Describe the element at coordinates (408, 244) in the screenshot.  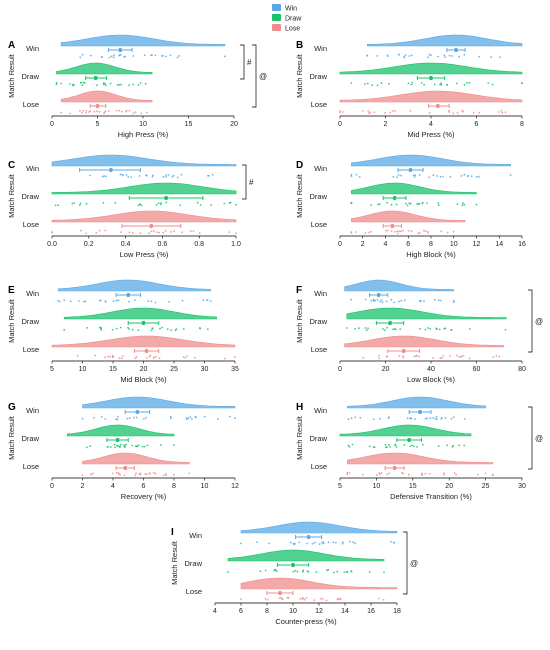
I see `x-tick-label: 6` at that location.